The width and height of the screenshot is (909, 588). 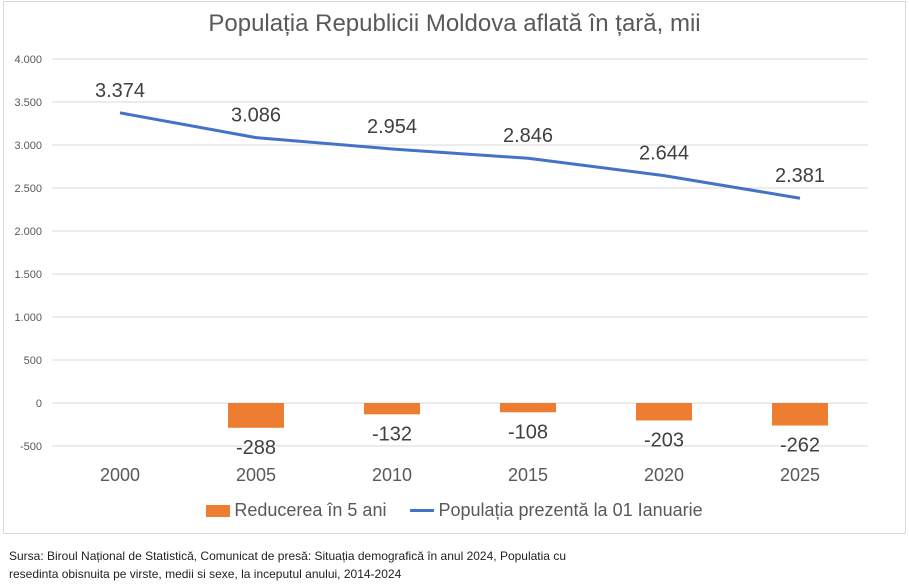 What do you see at coordinates (800, 446) in the screenshot?
I see `bar-data-label: -262` at bounding box center [800, 446].